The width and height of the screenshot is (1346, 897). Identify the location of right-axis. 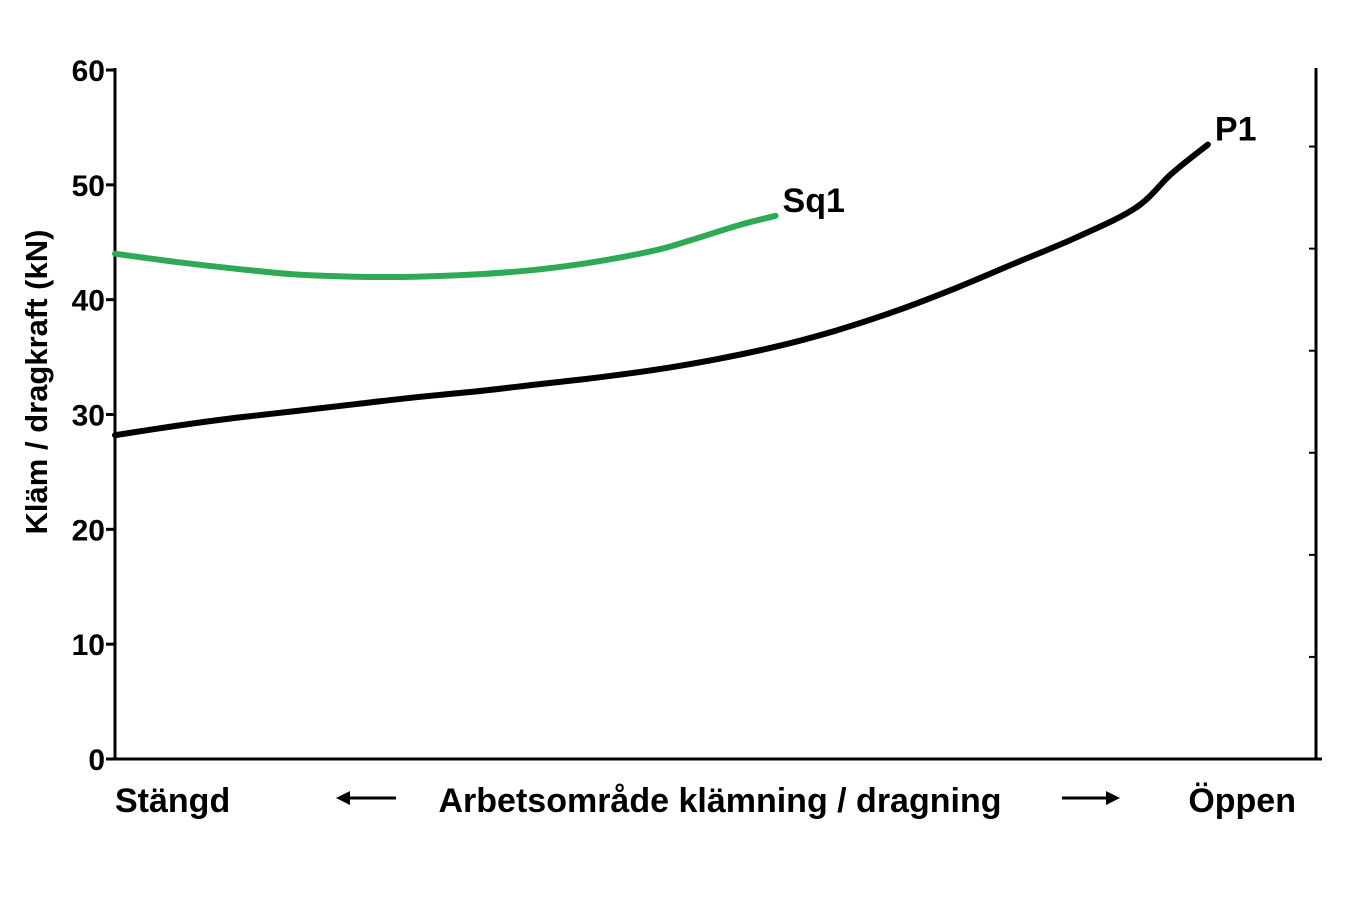
(1313, 413).